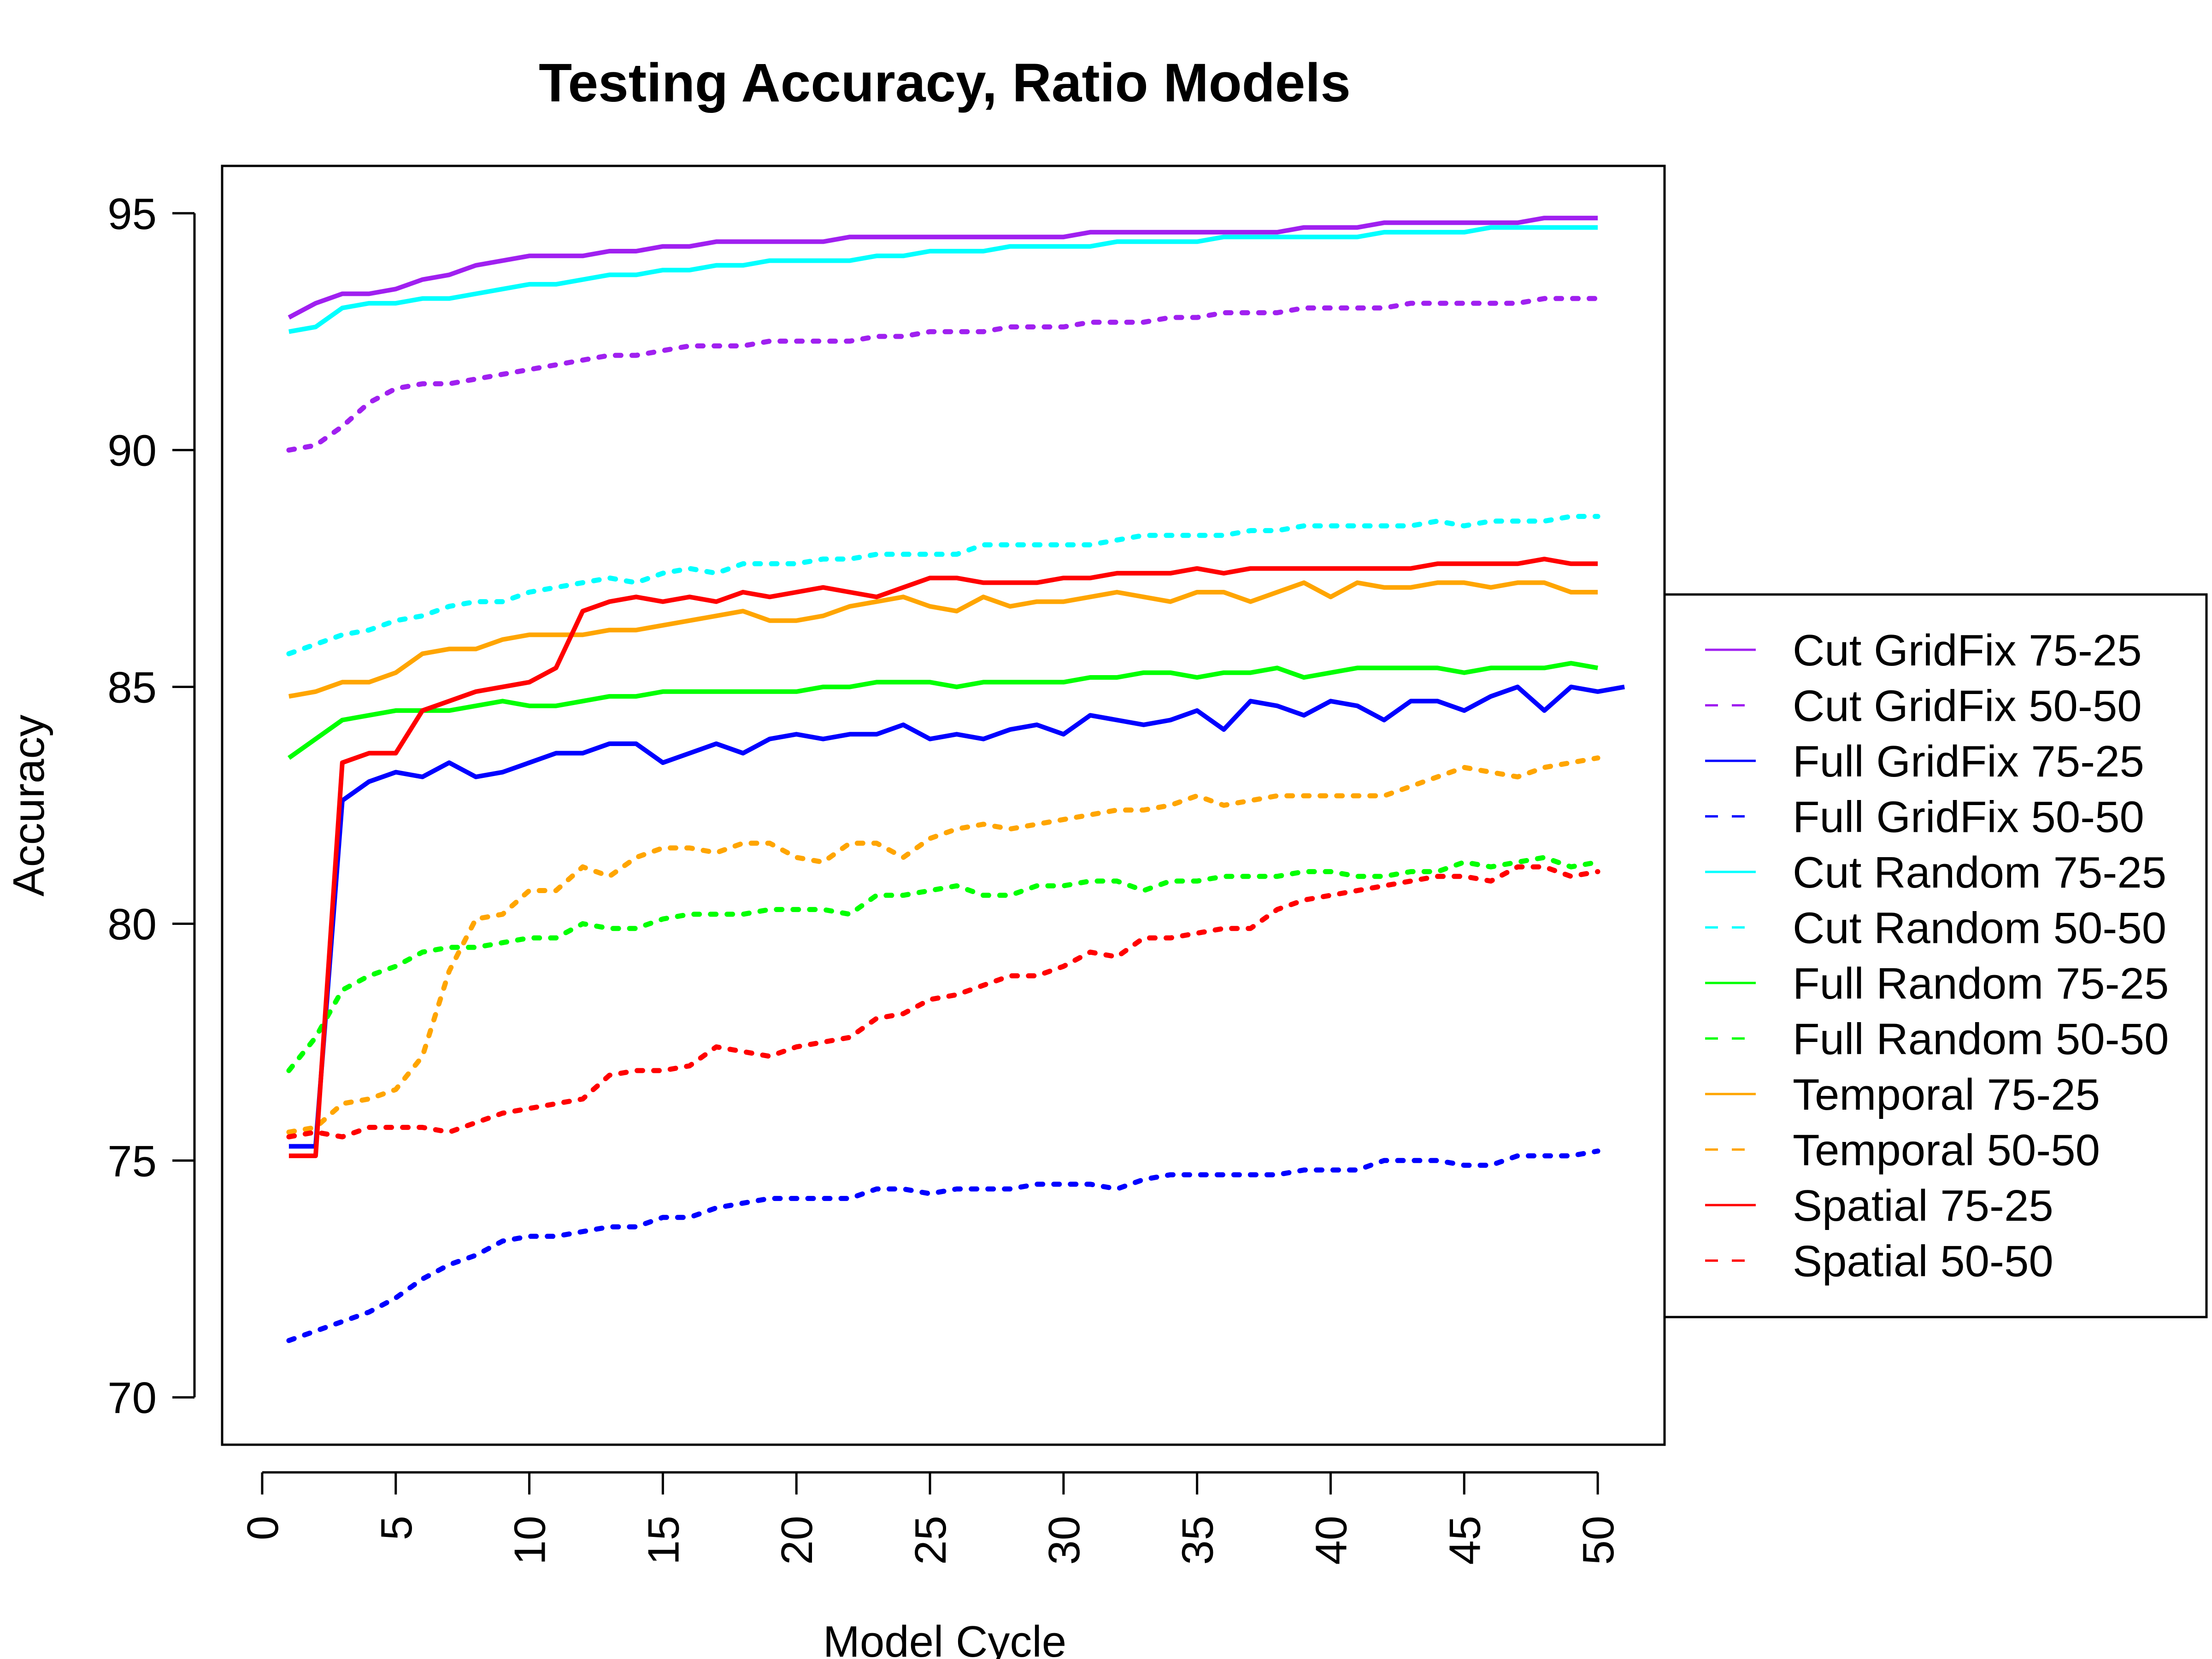 The height and width of the screenshot is (1659, 2212). I want to click on y-tick-label: 70, so click(132, 1398).